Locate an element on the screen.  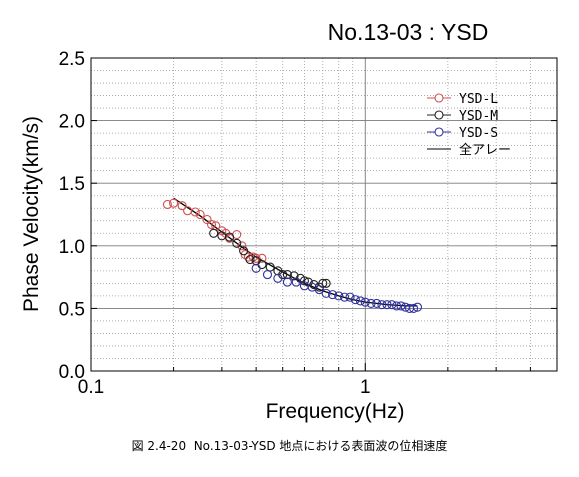
legend-label: YSD-L is located at coordinates (478, 99).